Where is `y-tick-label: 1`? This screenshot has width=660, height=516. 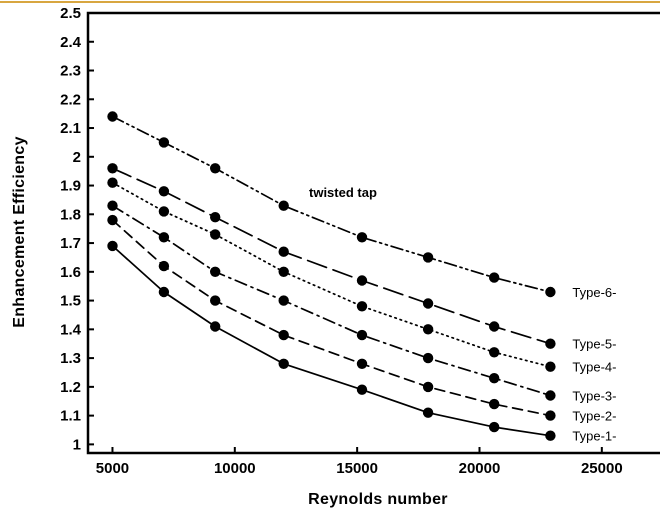
y-tick-label: 1 is located at coordinates (77, 444).